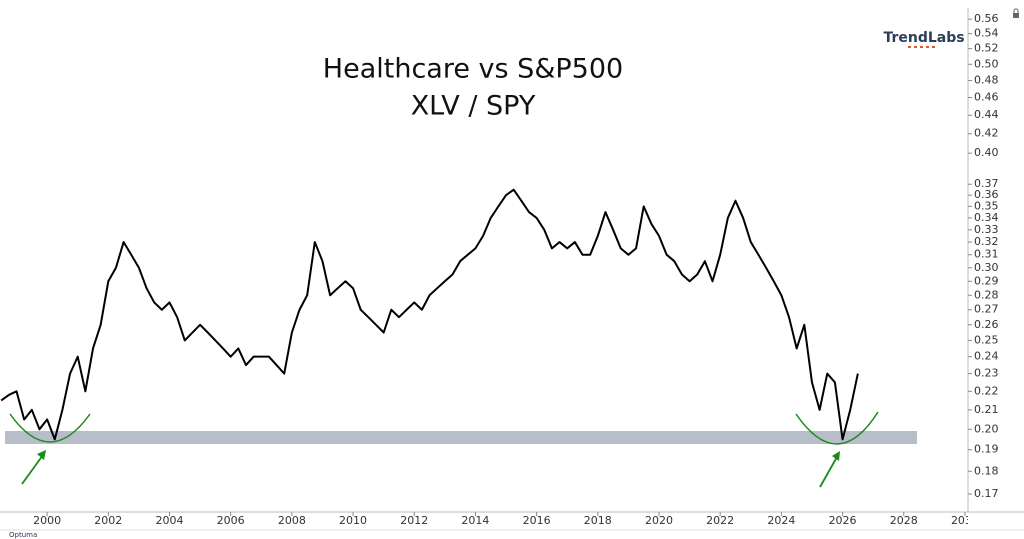  Describe the element at coordinates (292, 520) in the screenshot. I see `x-tick-label: 2008` at that location.